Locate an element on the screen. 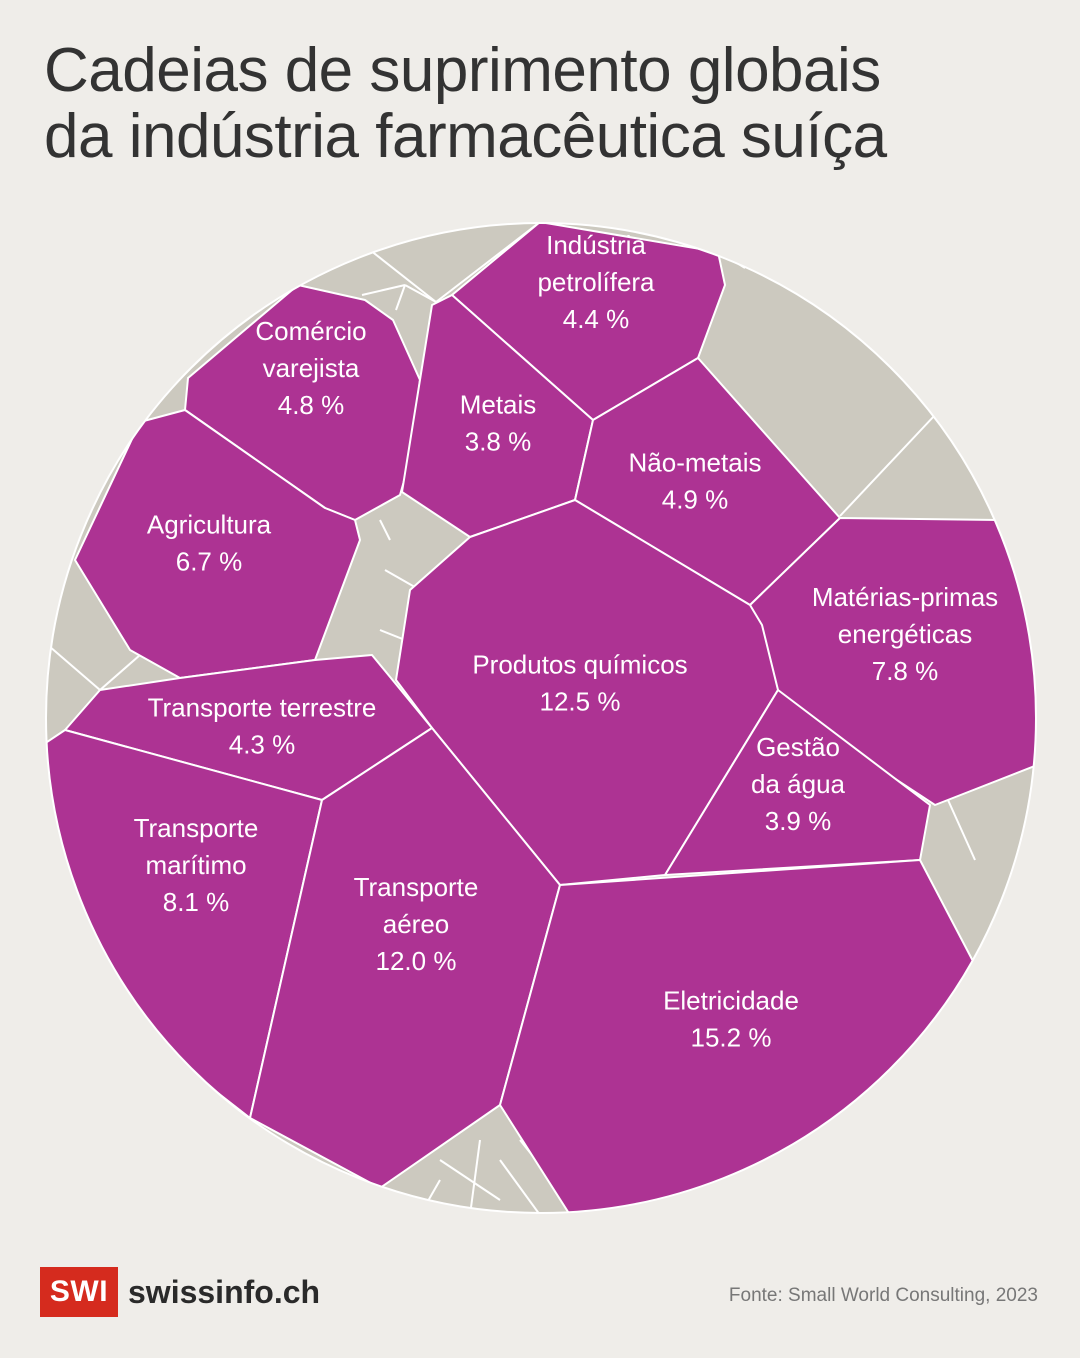  label-metais: Metais 3.8 % is located at coordinates (498, 423).